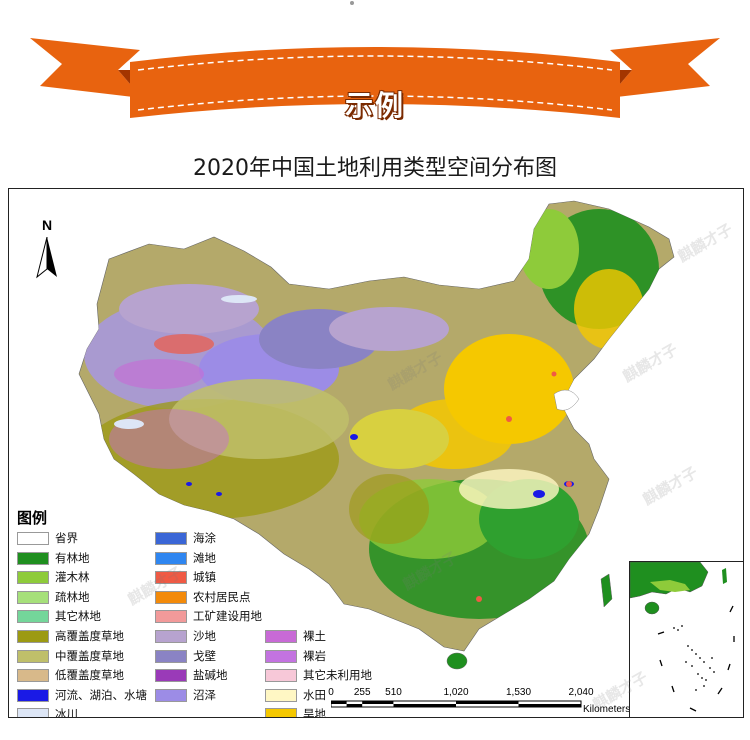 The image size is (750, 740). I want to click on legend-label: 滩地, so click(204, 557).